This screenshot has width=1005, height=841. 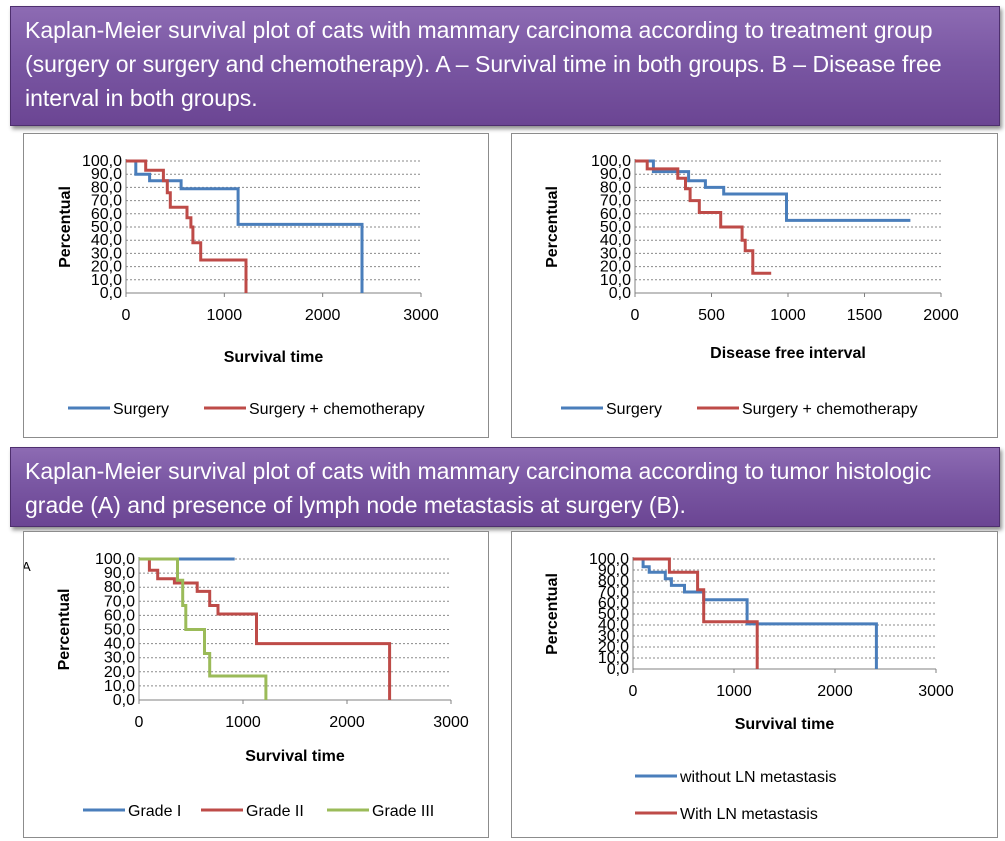 I want to click on chart2-y-axis-label: Percentual, so click(x=64, y=630).